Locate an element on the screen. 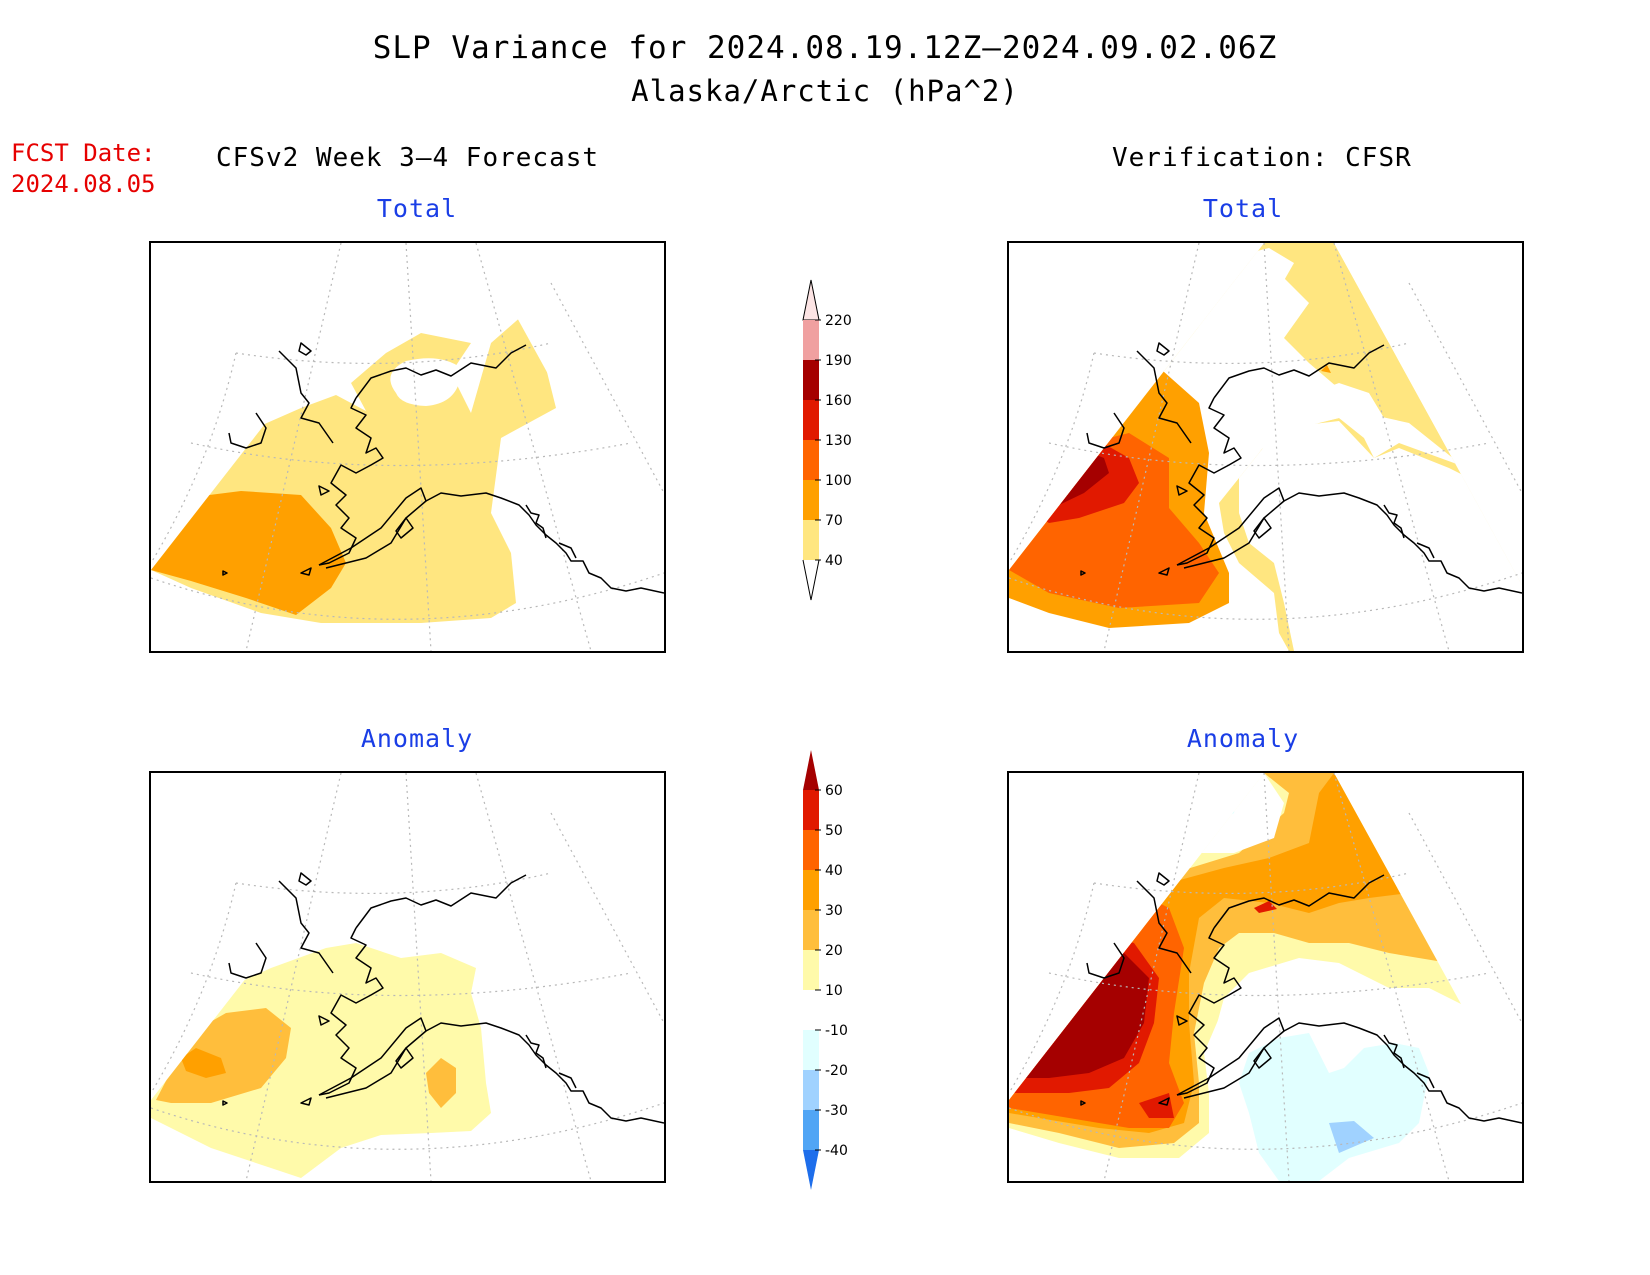 Image resolution: width=1650 pixels, height=1275 pixels. map-forecast-anomaly is located at coordinates (407, 977).